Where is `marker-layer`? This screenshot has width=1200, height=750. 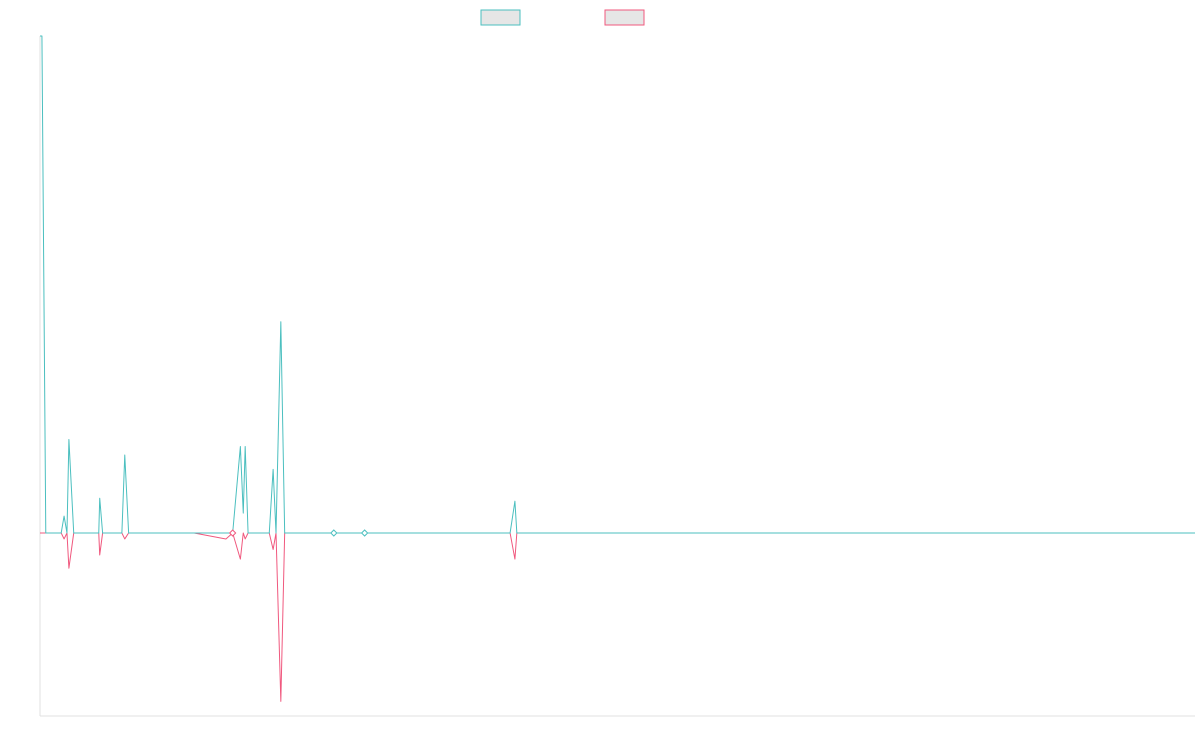
marker-layer is located at coordinates (298, 533).